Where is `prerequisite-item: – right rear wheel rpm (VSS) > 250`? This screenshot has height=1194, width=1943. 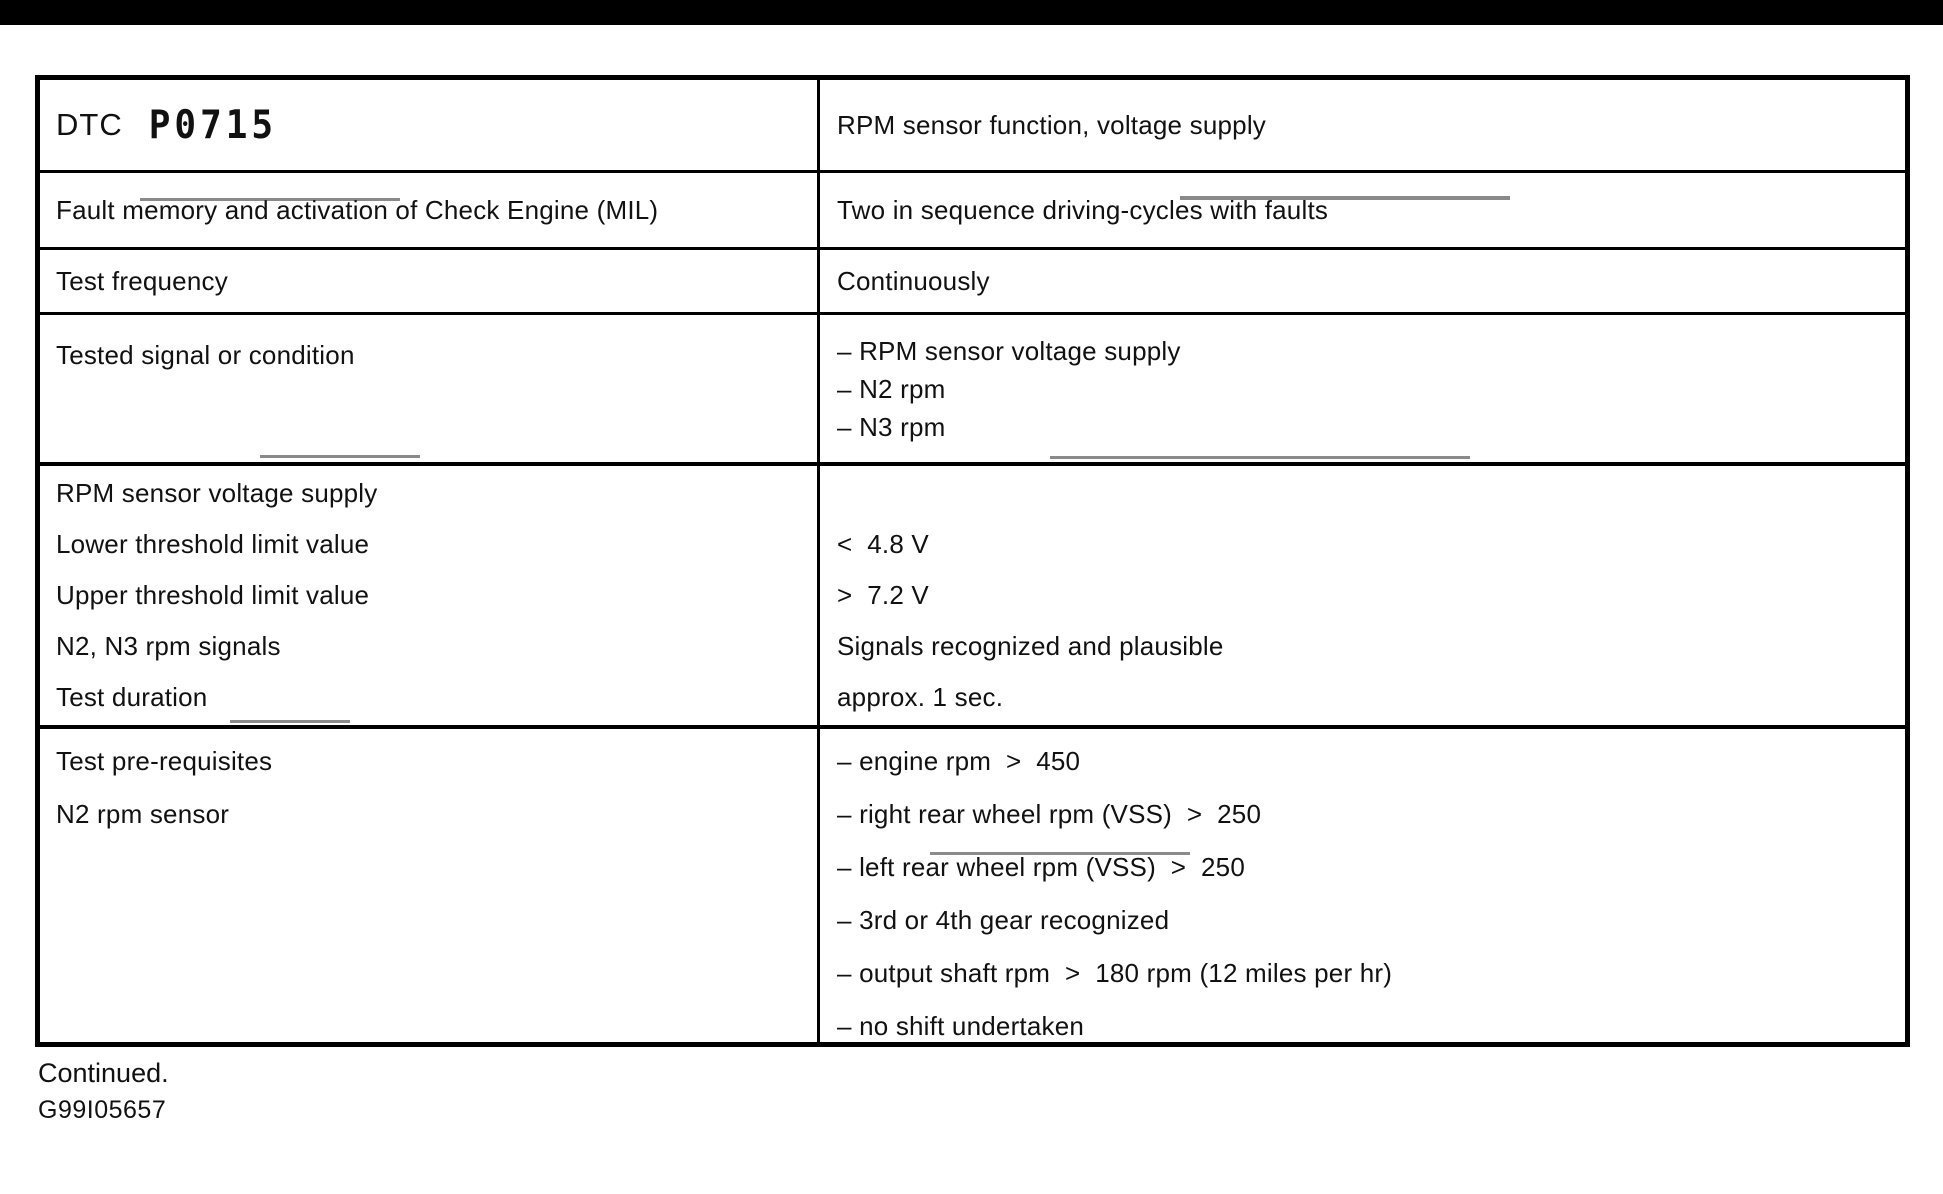 prerequisite-item: – right rear wheel rpm (VSS) > 250 is located at coordinates (1049, 814).